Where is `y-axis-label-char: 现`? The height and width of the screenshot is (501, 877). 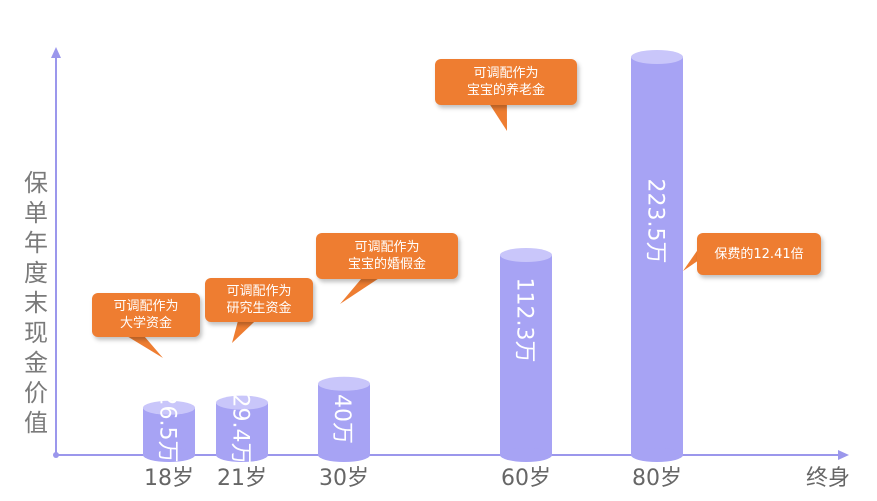 y-axis-label-char: 现 is located at coordinates (36, 333).